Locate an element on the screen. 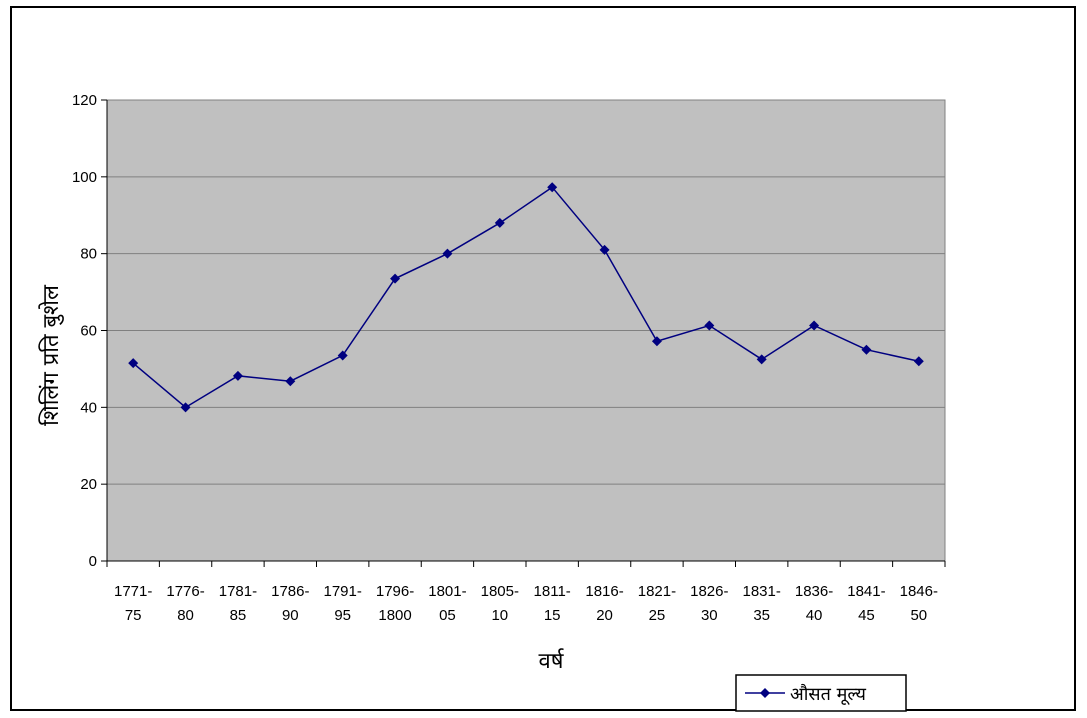 The height and width of the screenshot is (718, 1087). y-tick-label: 80 is located at coordinates (88, 254).